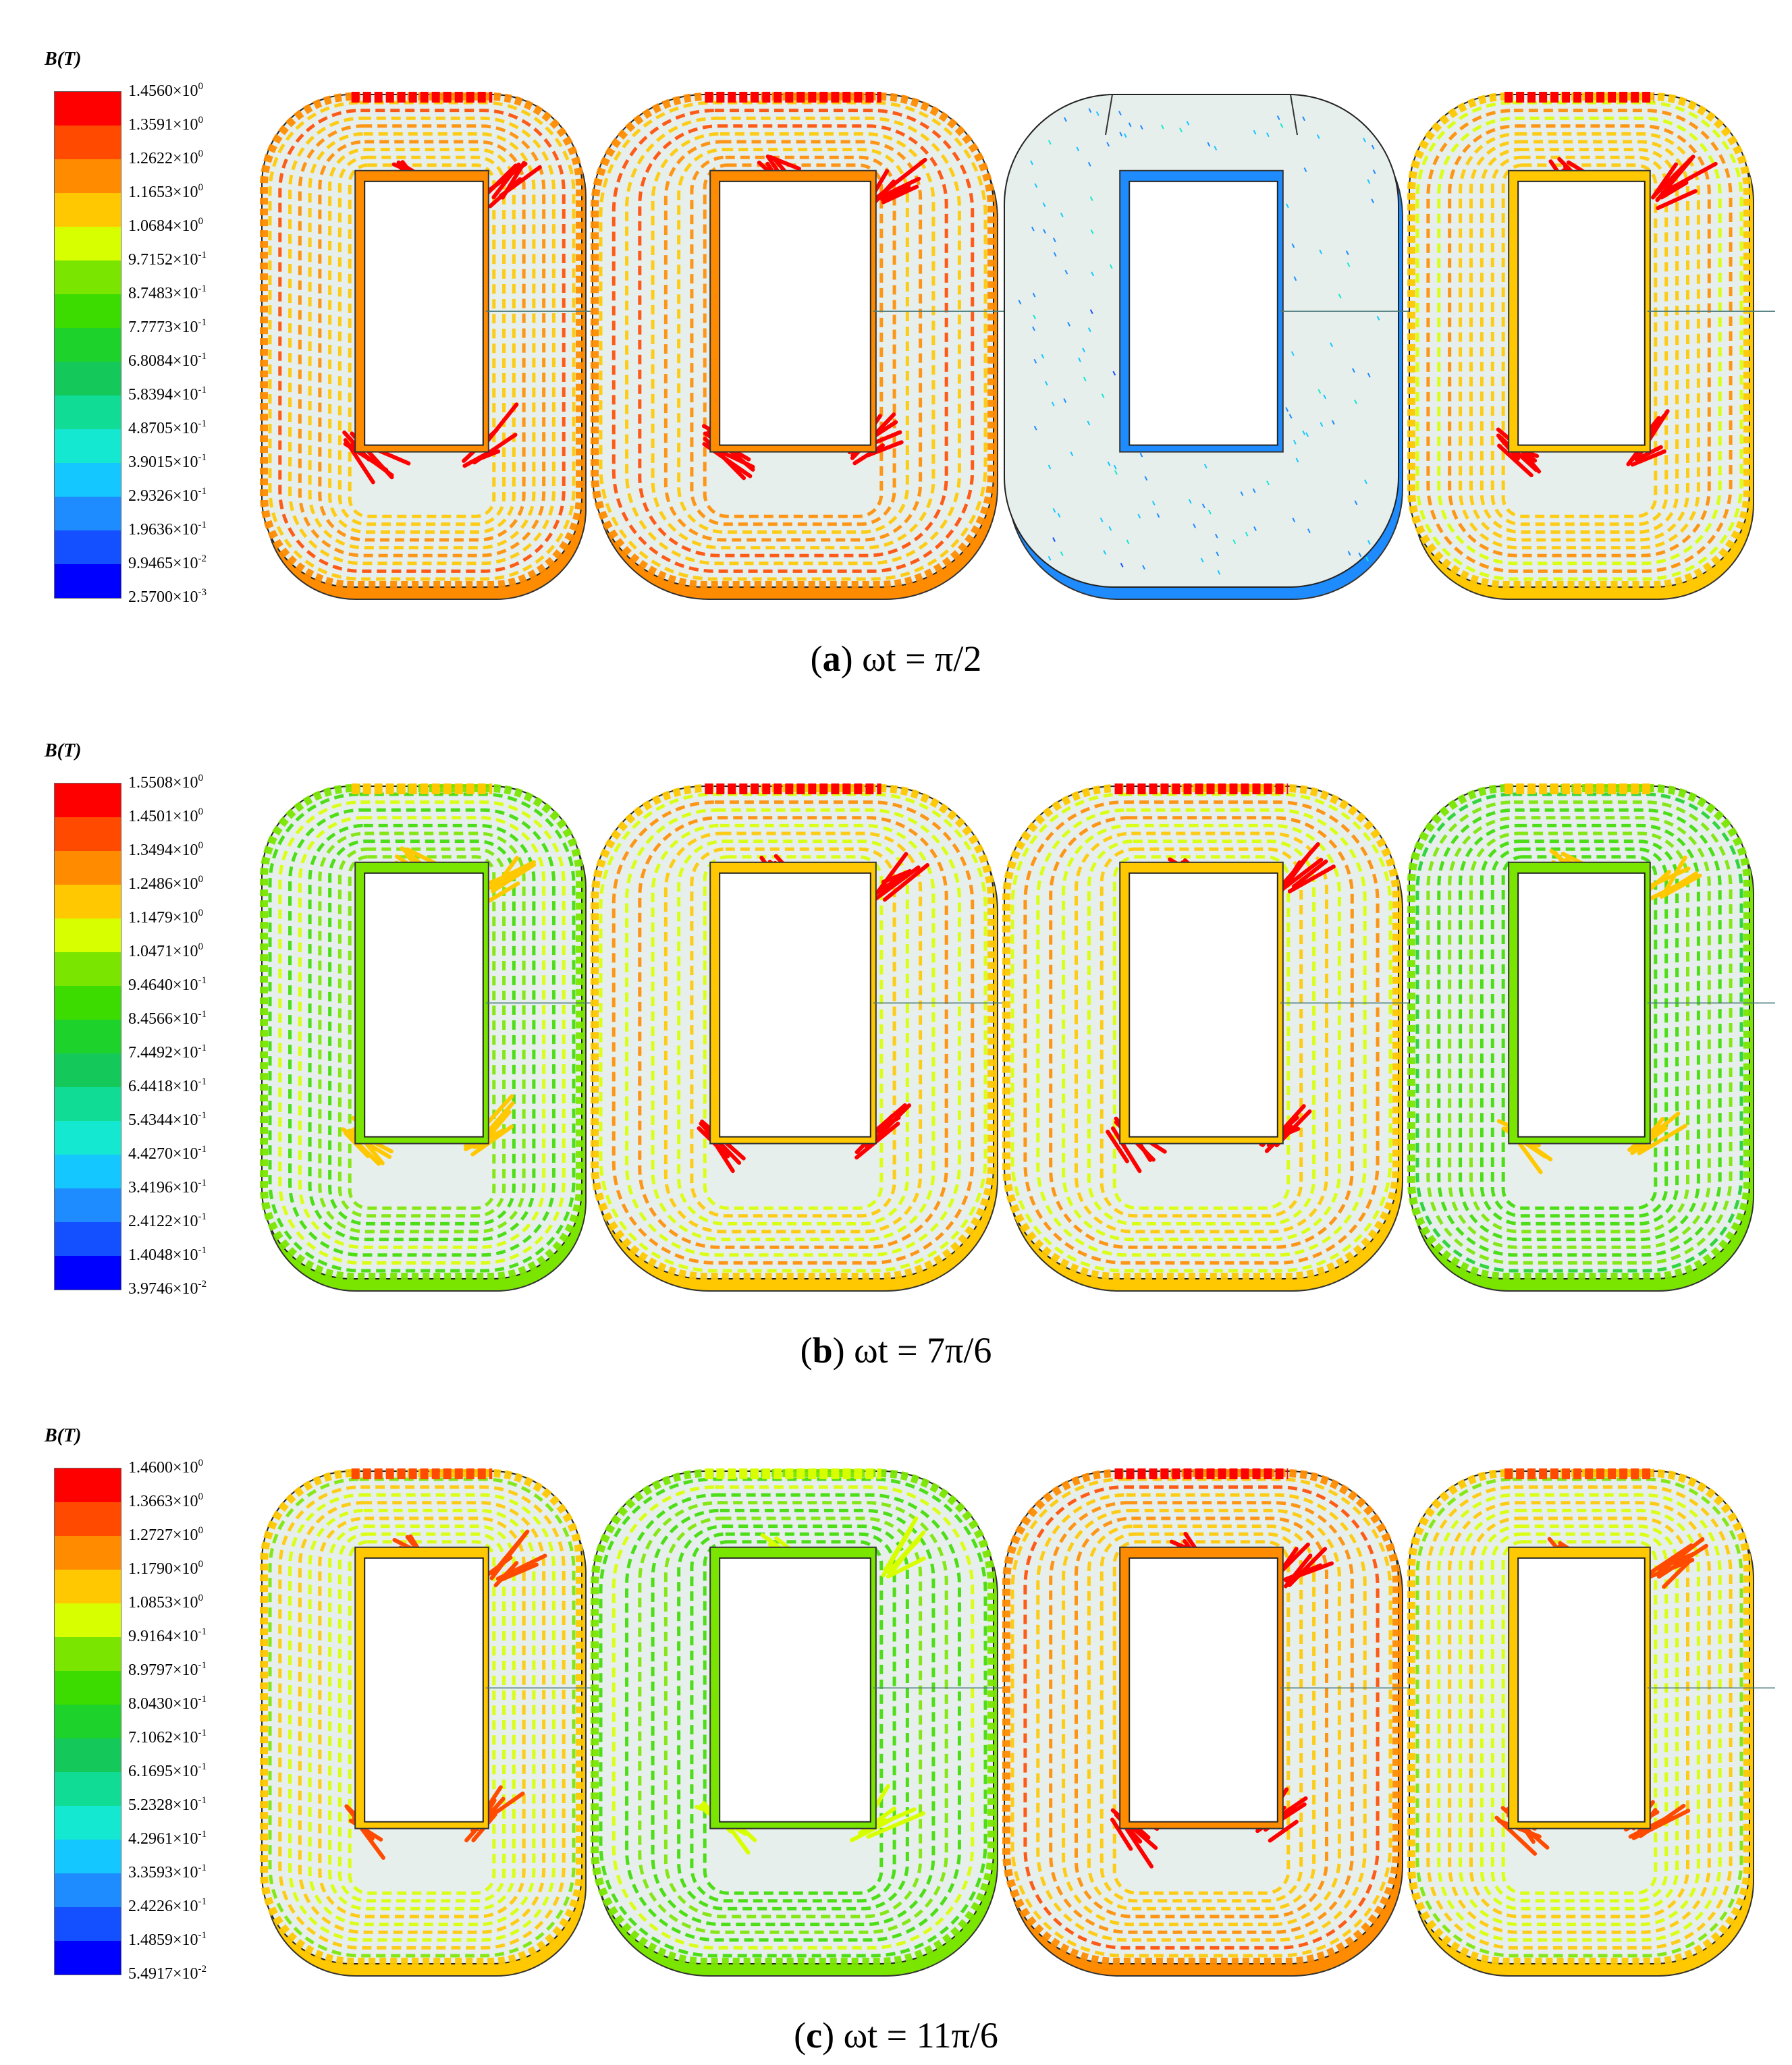 The width and height of the screenshot is (1792, 2065). What do you see at coordinates (163, 1940) in the screenshot?
I see `legend-tick-mantissa: 1.4859×10` at bounding box center [163, 1940].